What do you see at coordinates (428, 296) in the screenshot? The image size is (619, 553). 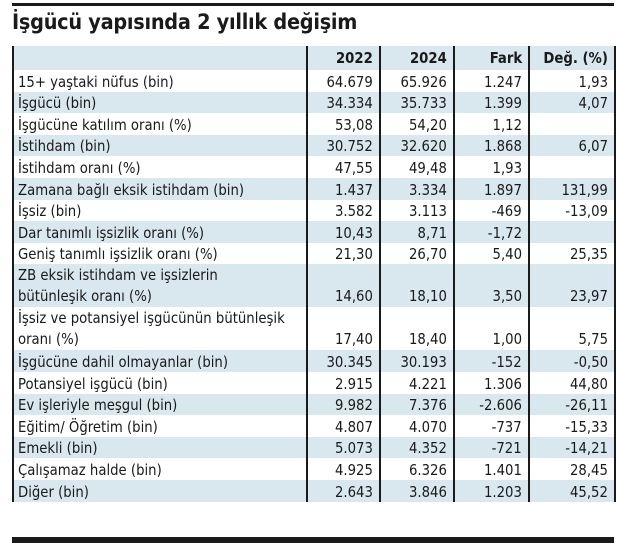 I see `value-2024-text: 18,10` at bounding box center [428, 296].